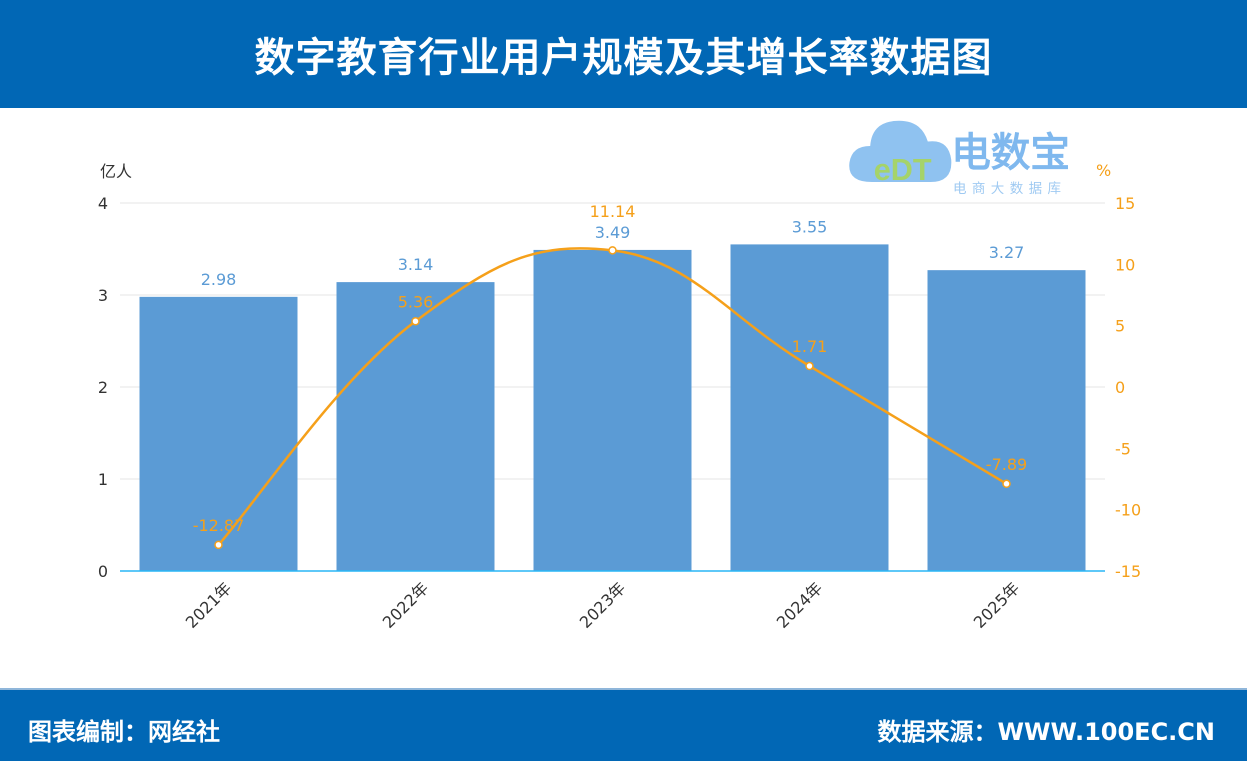 The height and width of the screenshot is (761, 1247). Describe the element at coordinates (1120, 387) in the screenshot. I see `y2-tick-label: 0` at that location.